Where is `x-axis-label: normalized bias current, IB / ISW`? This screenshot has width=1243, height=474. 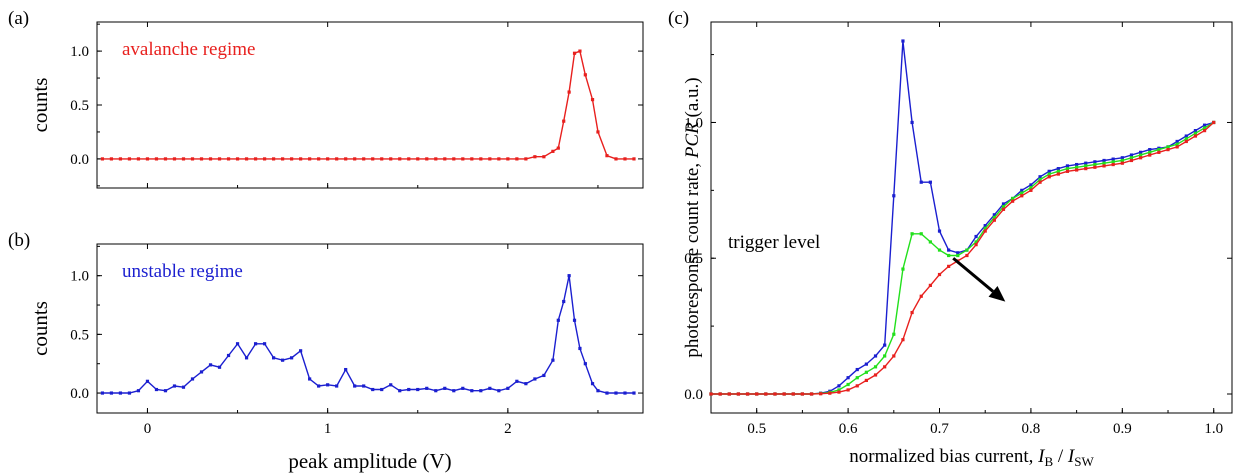 x-axis-label: normalized bias current, IB / ISW is located at coordinates (971, 457).